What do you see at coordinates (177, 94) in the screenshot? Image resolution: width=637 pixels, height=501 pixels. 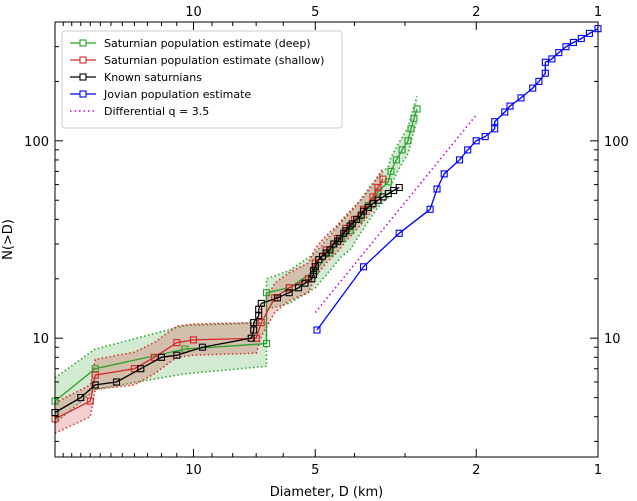 I see `legend-label: Jovian population estimate` at bounding box center [177, 94].